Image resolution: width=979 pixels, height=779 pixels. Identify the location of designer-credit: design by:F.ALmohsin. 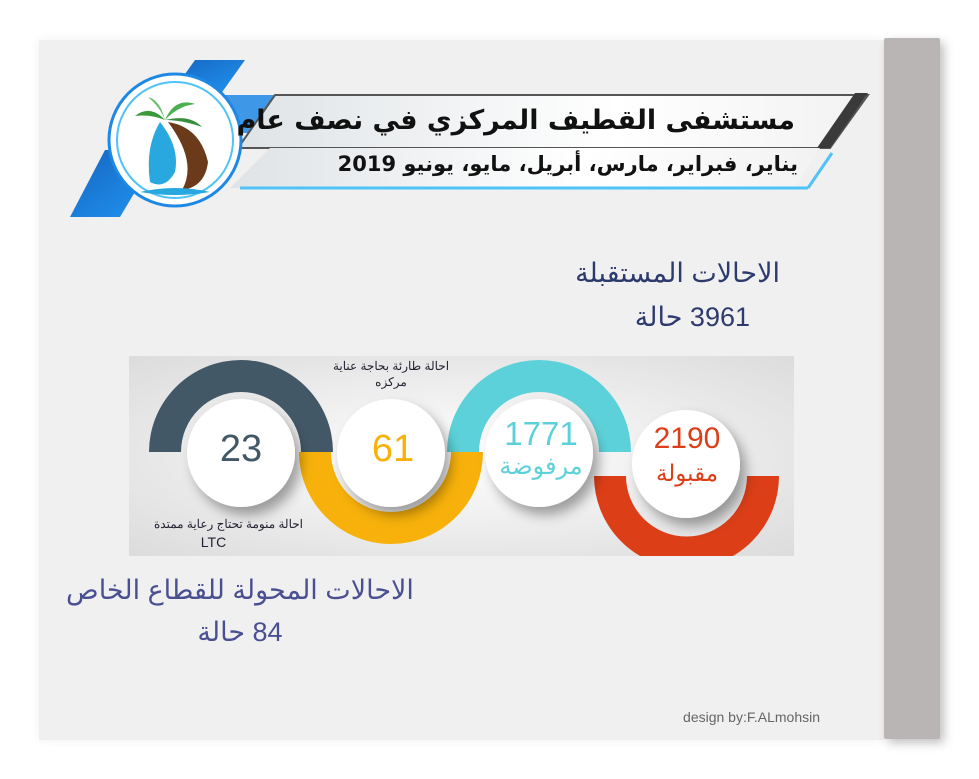
(751, 717).